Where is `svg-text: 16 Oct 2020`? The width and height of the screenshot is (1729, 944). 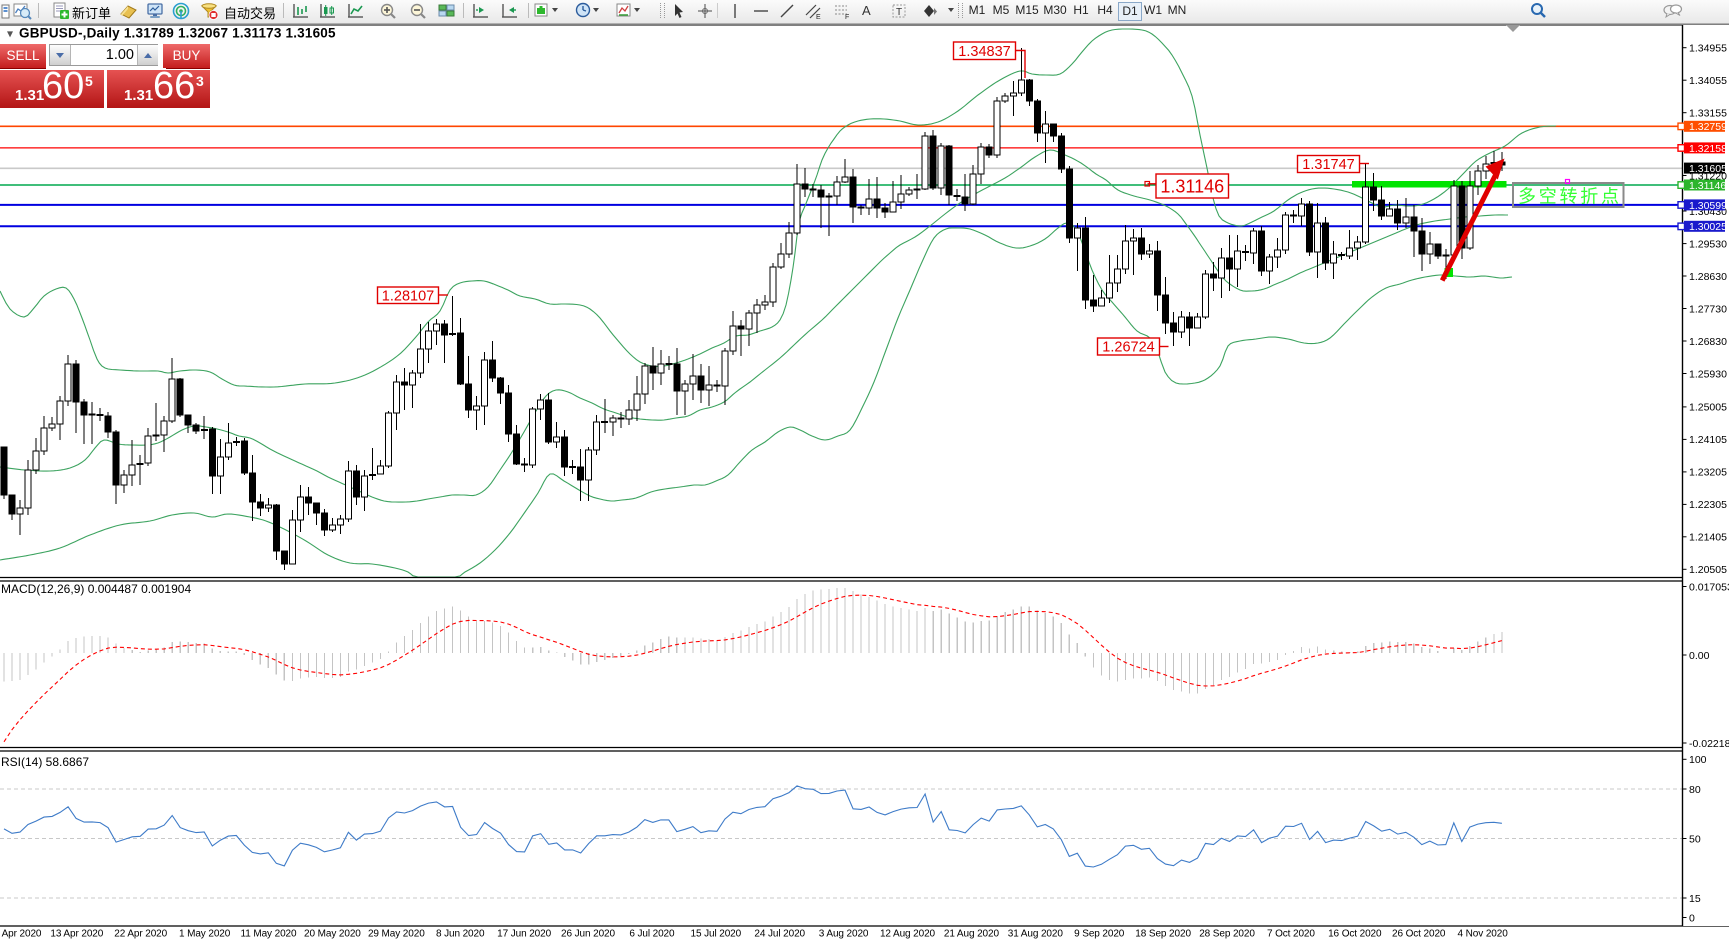
svg-text: 16 Oct 2020 is located at coordinates (1355, 934).